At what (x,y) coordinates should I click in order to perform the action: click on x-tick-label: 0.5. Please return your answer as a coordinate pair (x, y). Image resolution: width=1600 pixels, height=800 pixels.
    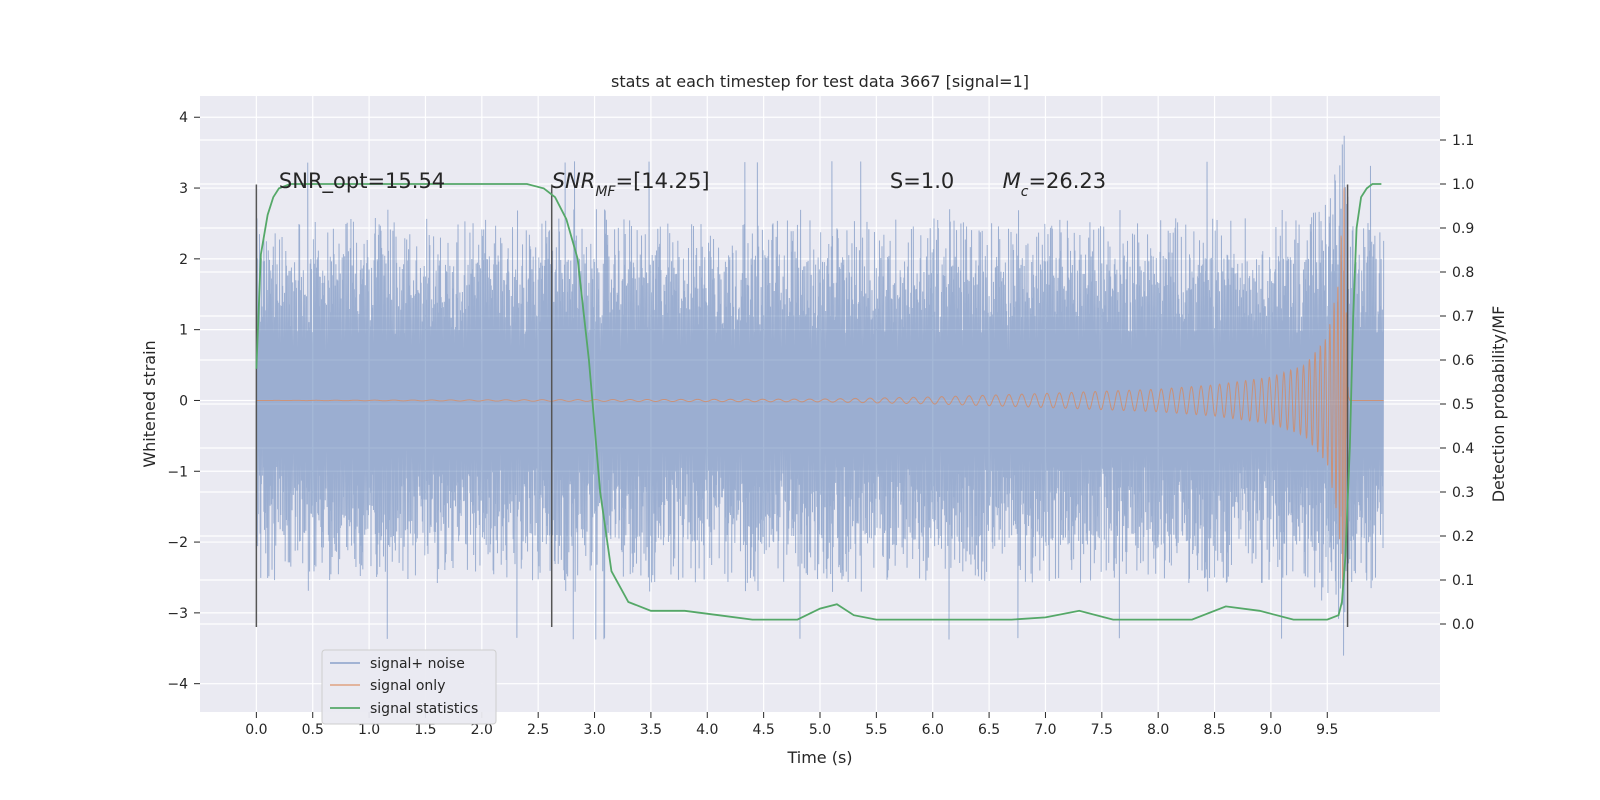
    Looking at the image, I should click on (313, 730).